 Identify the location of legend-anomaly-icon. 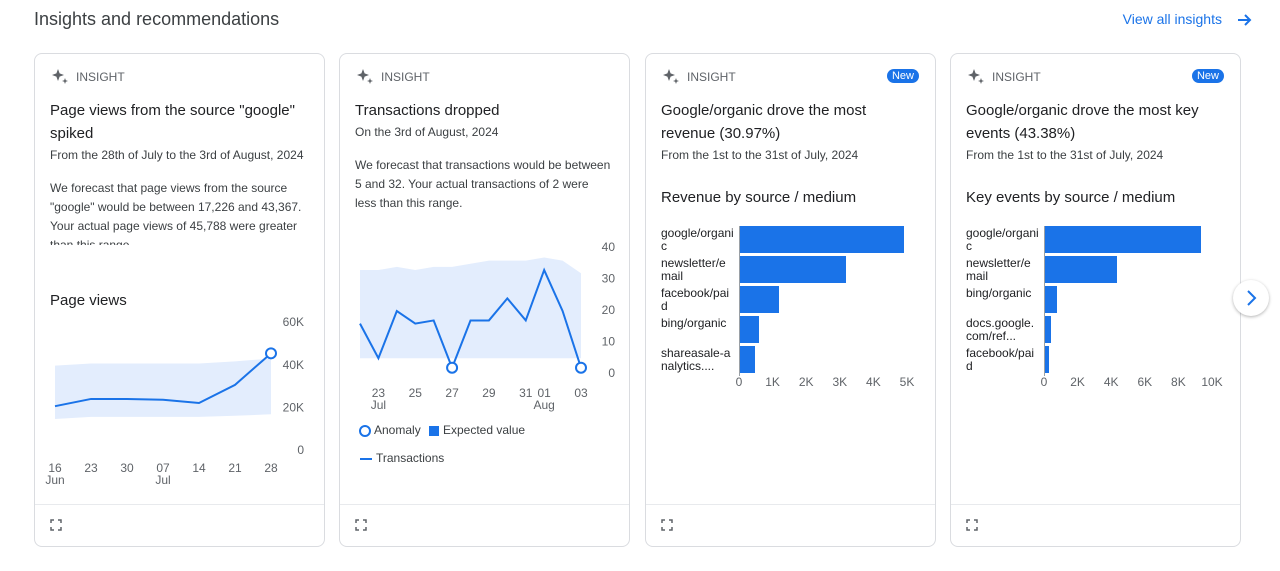
(365, 431).